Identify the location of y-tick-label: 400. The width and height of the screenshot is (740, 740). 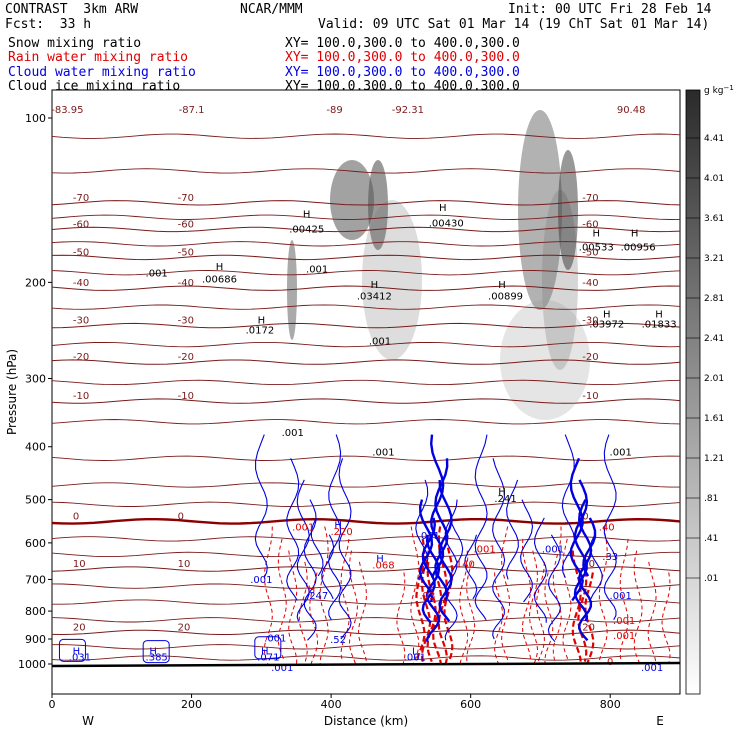
(35, 447).